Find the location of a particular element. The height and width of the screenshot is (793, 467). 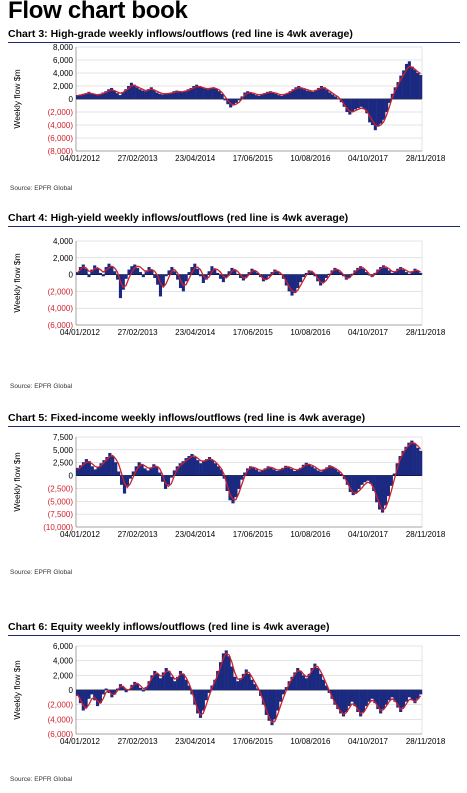

y-tick-label: (6,000) is located at coordinates (61, 138).